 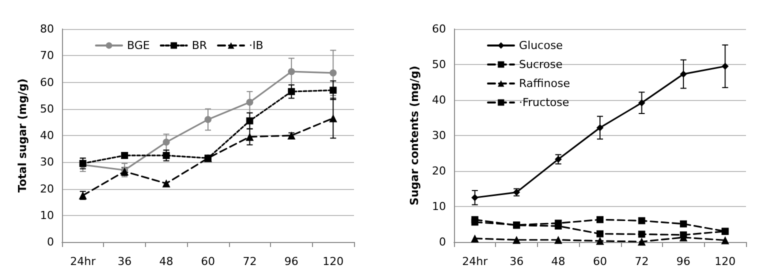 What do you see at coordinates (200, 45) in the screenshot?
I see `legend-label: BR` at bounding box center [200, 45].